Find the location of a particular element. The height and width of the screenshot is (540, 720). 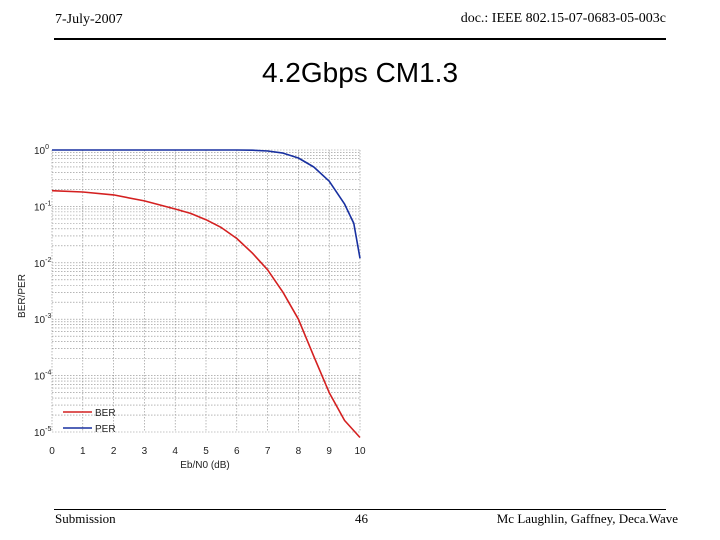

footer-submission: Submission is located at coordinates (85, 518).